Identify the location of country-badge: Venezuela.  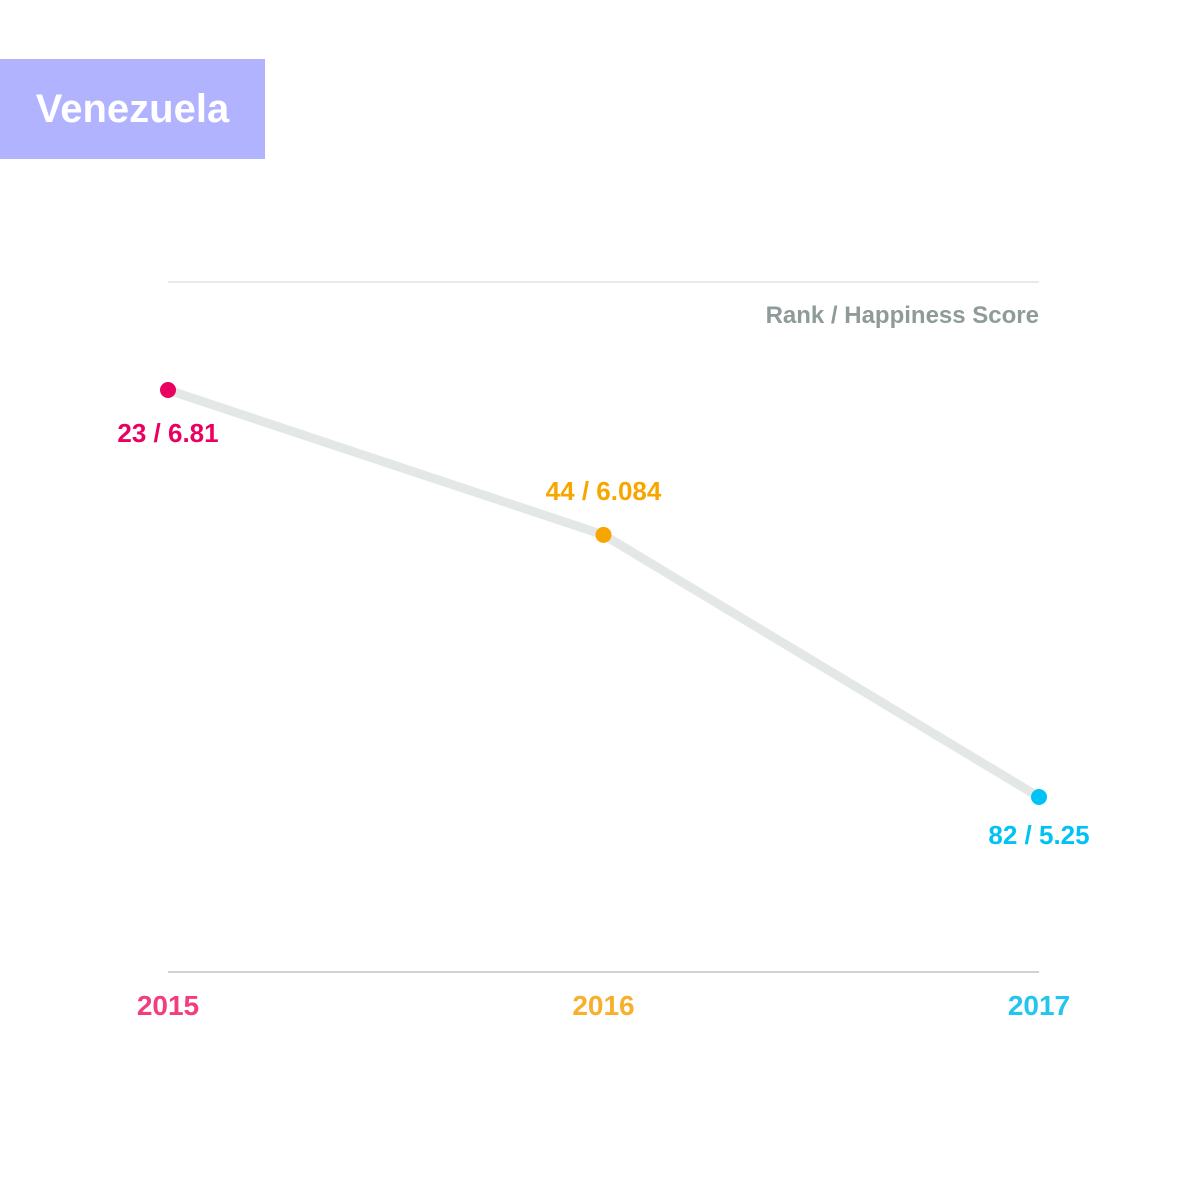
(132, 109).